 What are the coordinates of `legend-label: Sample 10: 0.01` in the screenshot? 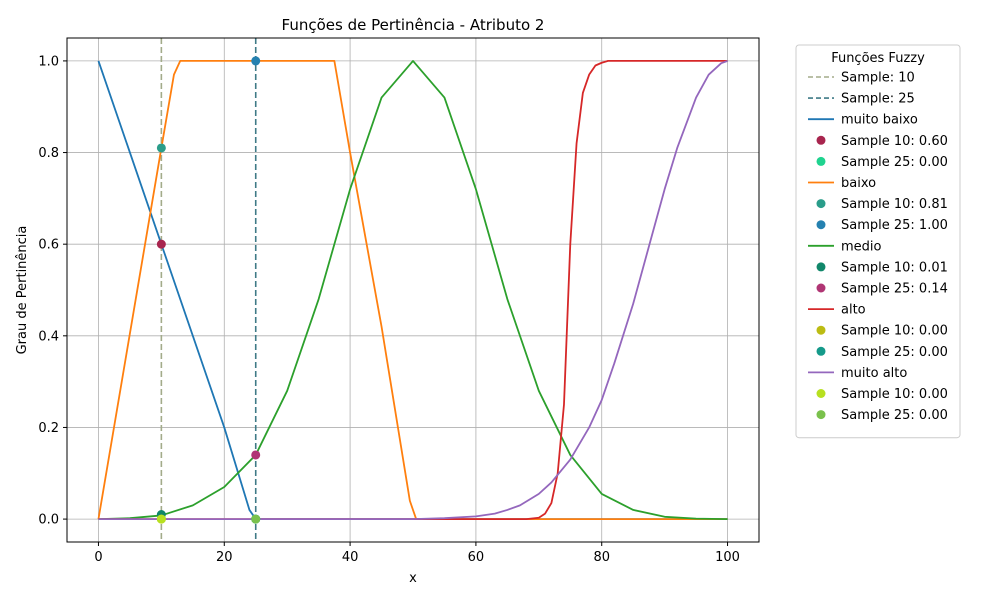 It's located at (894, 267).